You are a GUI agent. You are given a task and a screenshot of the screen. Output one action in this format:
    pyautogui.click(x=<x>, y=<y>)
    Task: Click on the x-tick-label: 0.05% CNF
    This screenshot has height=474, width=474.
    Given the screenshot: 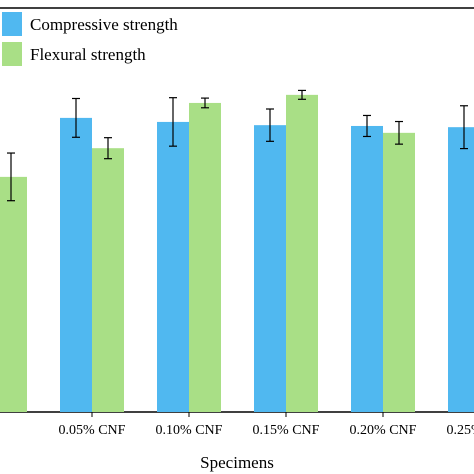 What is the action you would take?
    pyautogui.click(x=92, y=430)
    